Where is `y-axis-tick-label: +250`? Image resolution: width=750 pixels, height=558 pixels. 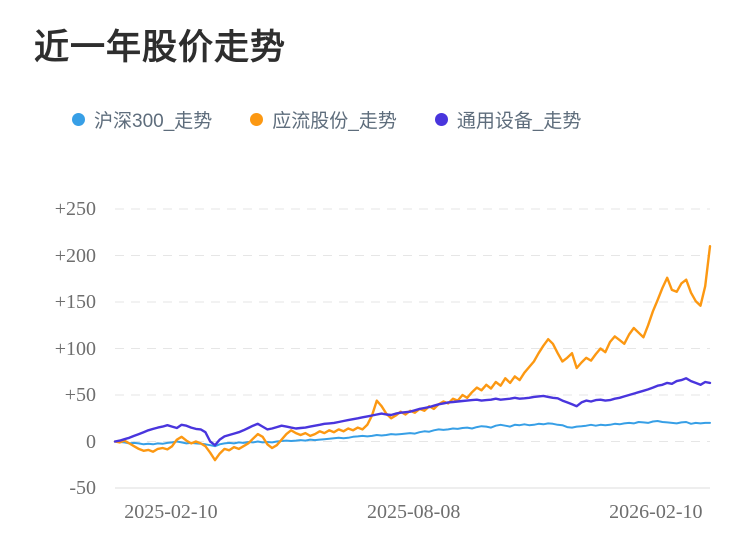 y-axis-tick-label: +250 is located at coordinates (75, 209).